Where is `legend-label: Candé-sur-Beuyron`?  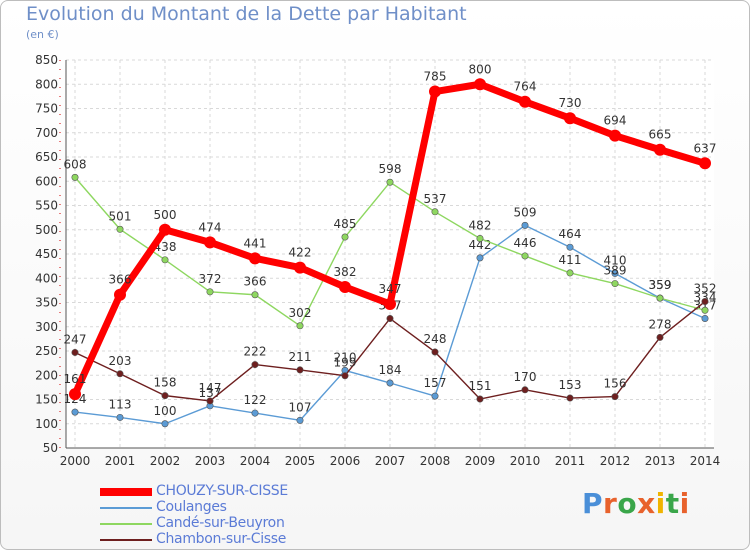
legend-label: Candé-sur-Beuyron is located at coordinates (220, 523).